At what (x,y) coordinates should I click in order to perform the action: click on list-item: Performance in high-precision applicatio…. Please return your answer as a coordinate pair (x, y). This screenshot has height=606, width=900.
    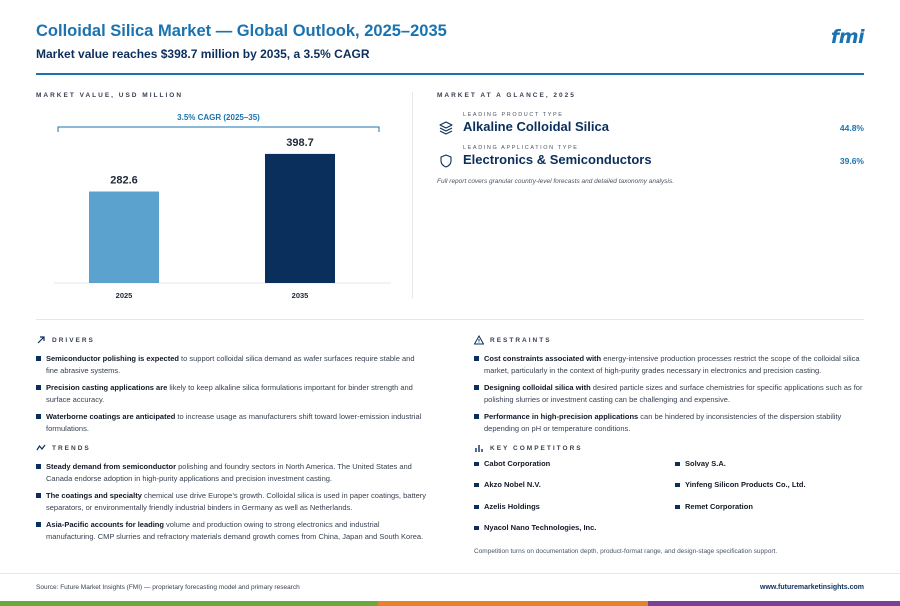
    Looking at the image, I should click on (670, 422).